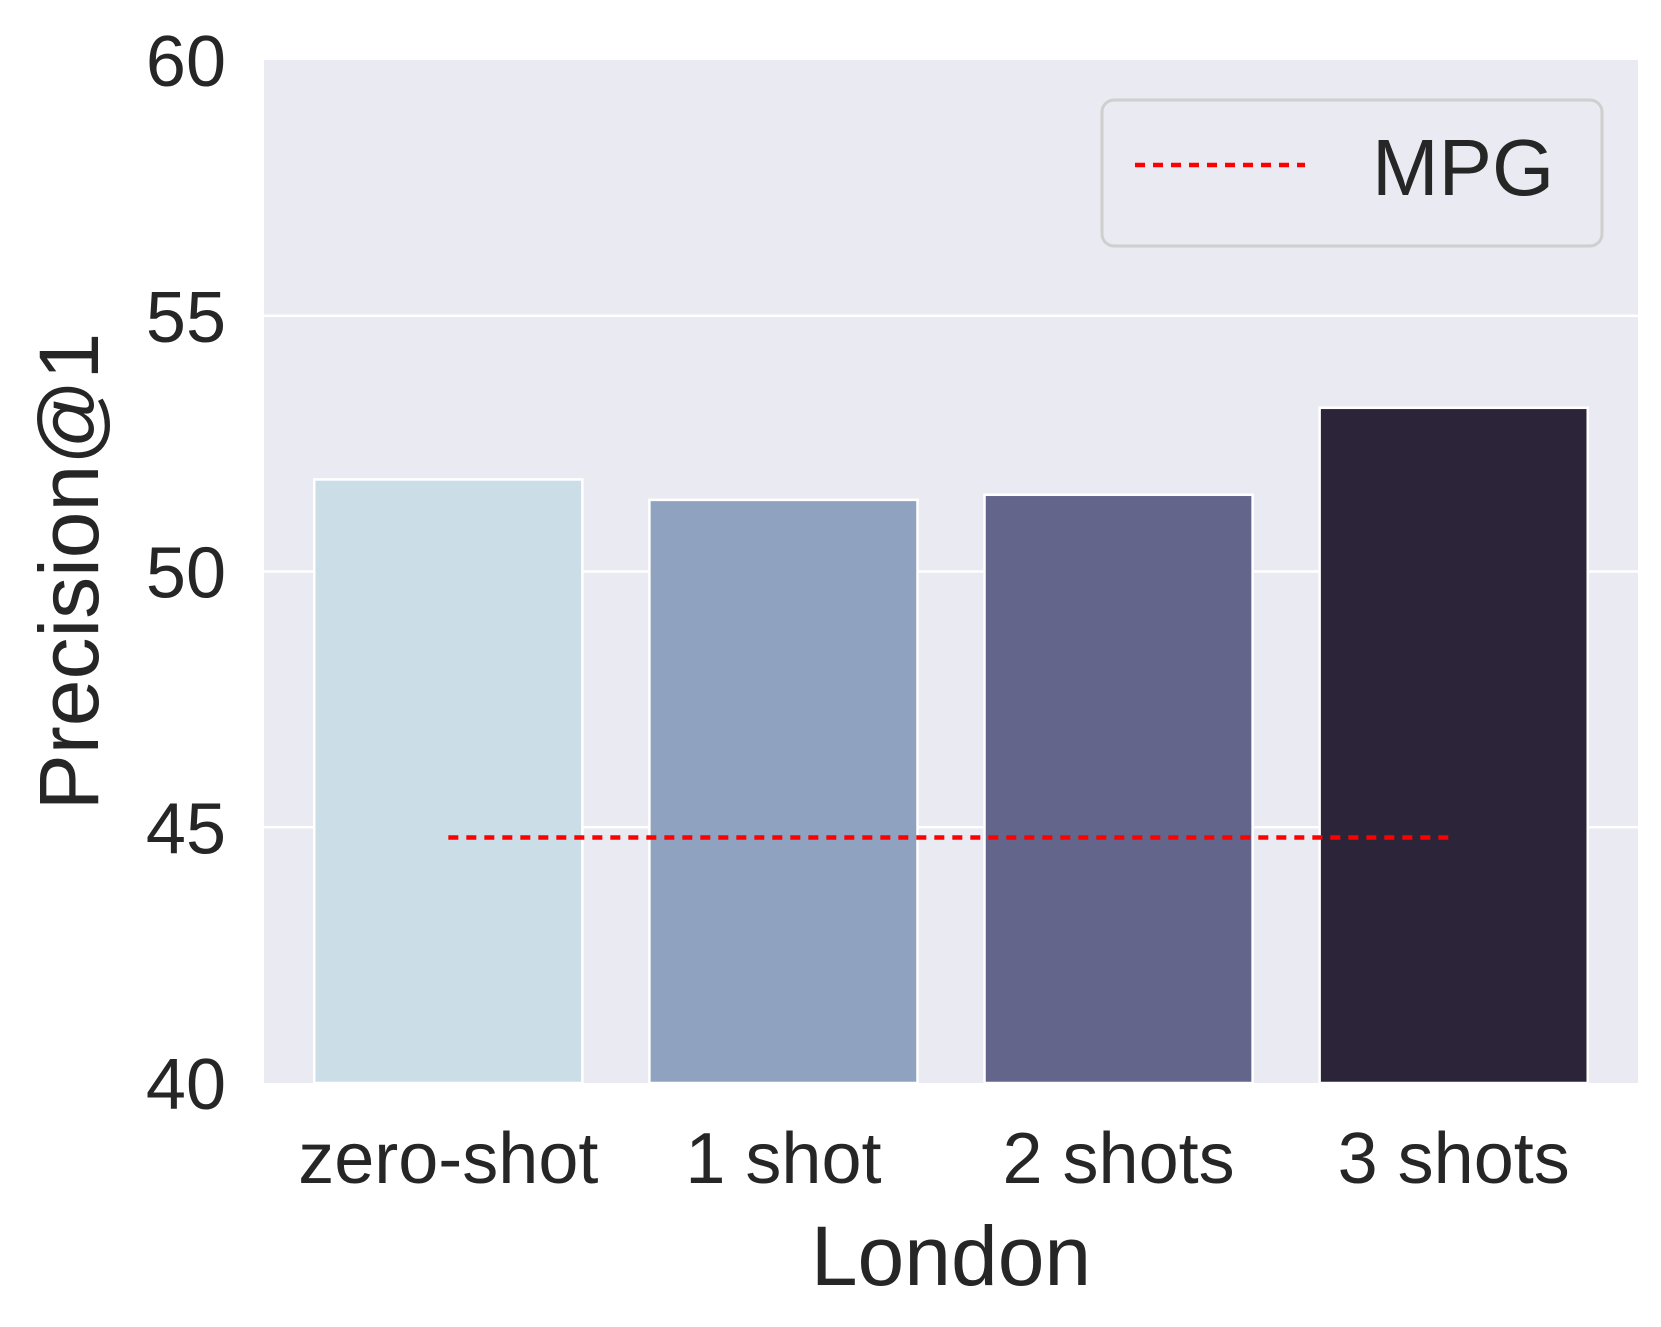  What do you see at coordinates (186, 318) in the screenshot?
I see `y-tick-label: 55` at bounding box center [186, 318].